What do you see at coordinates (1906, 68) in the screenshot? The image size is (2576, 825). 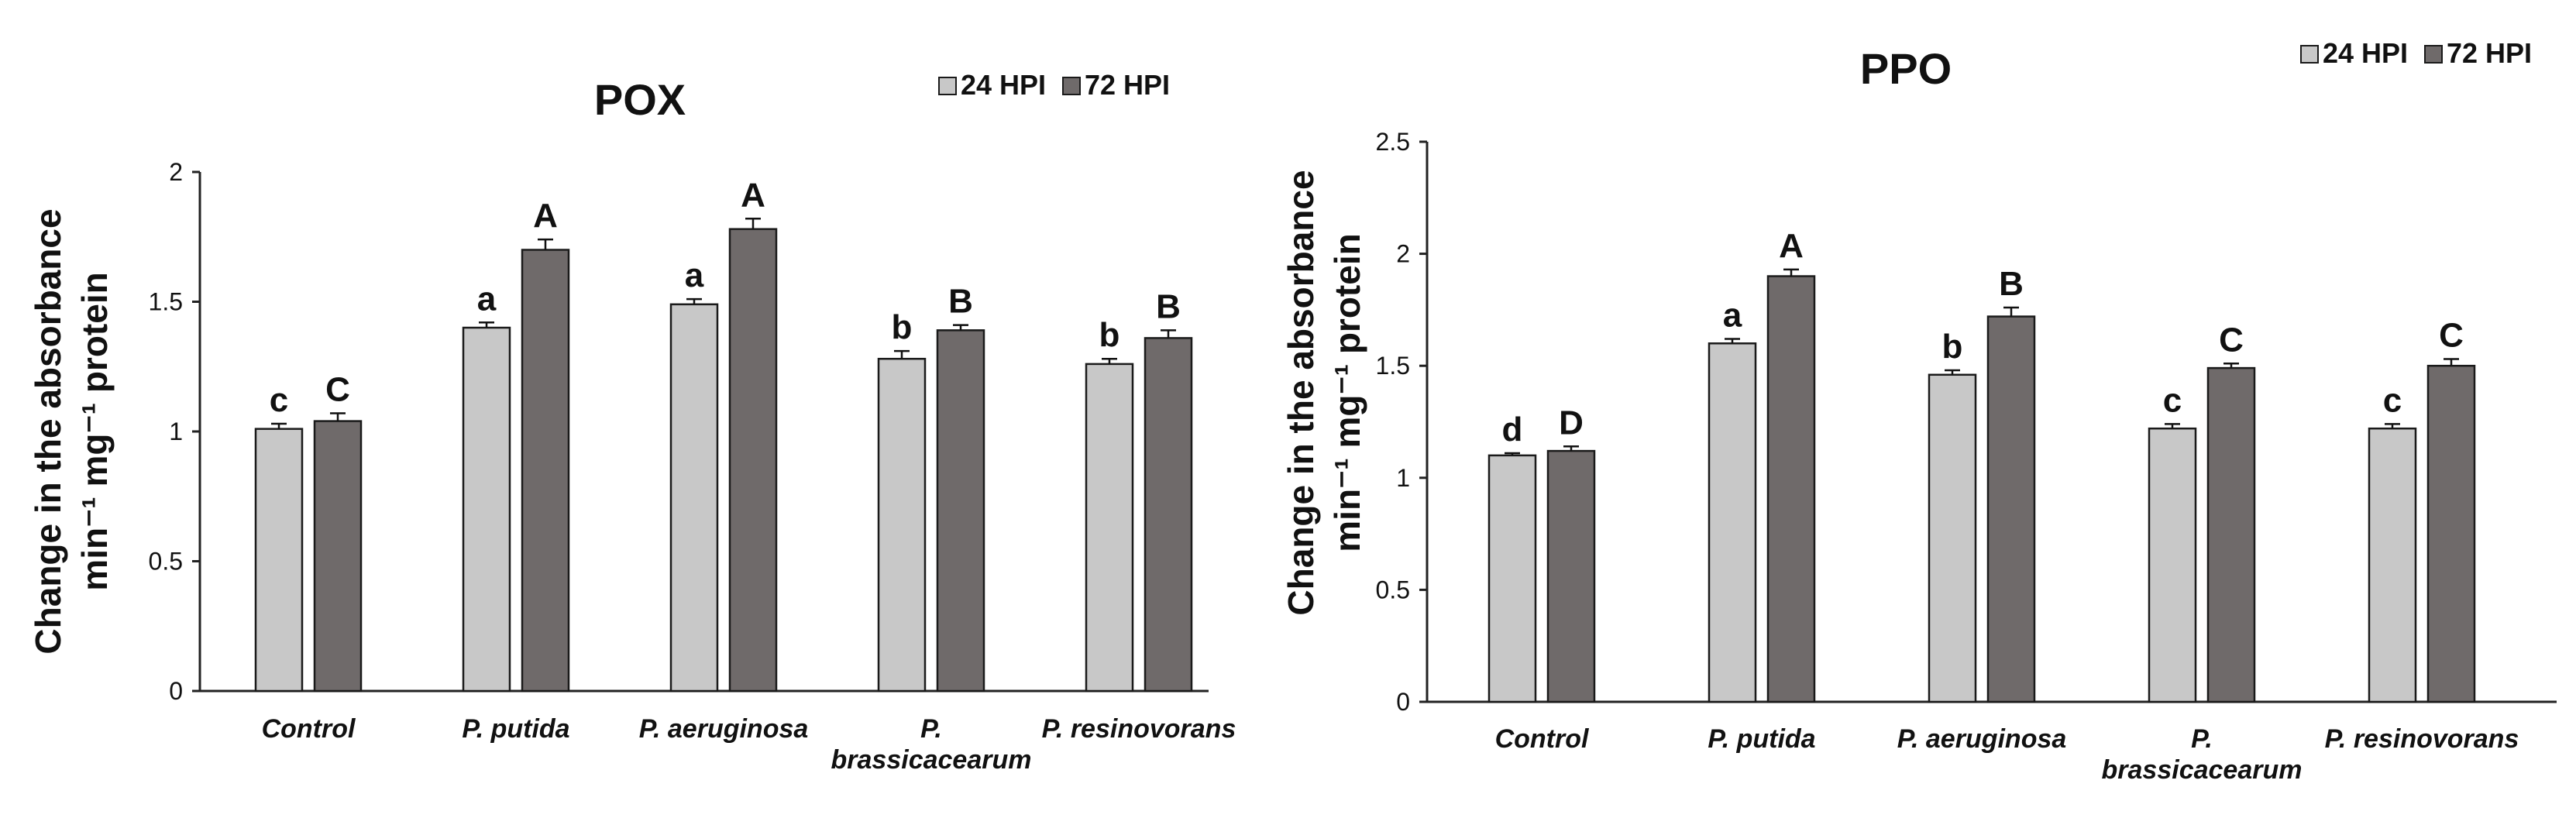 I see `chart-title: PPO` at bounding box center [1906, 68].